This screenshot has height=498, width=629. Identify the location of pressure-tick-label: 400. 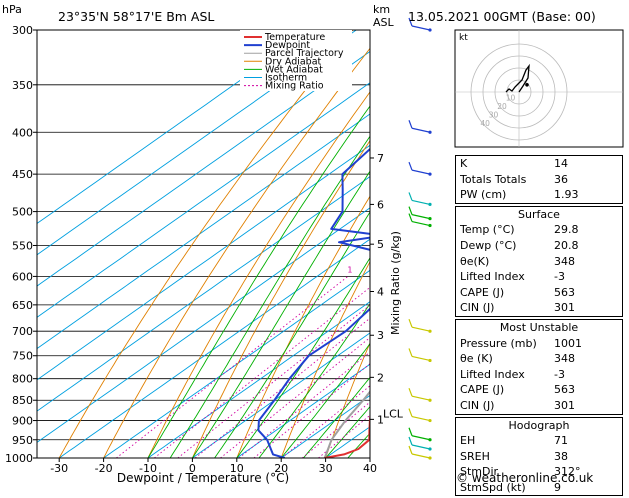
(22, 132).